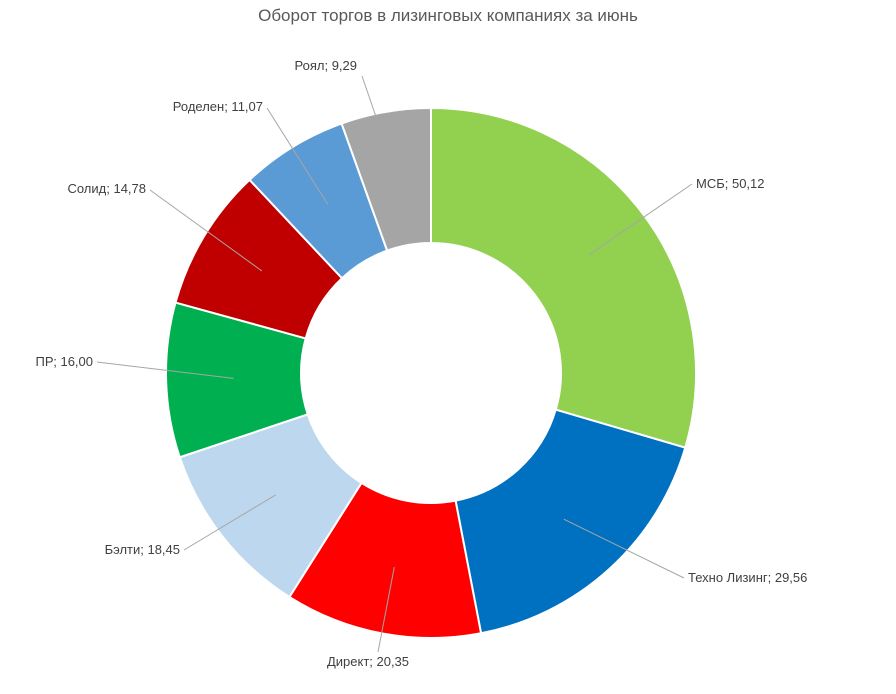 This screenshot has height=694, width=896. I want to click on data-label-7: Роделен; 11,07, so click(218, 106).